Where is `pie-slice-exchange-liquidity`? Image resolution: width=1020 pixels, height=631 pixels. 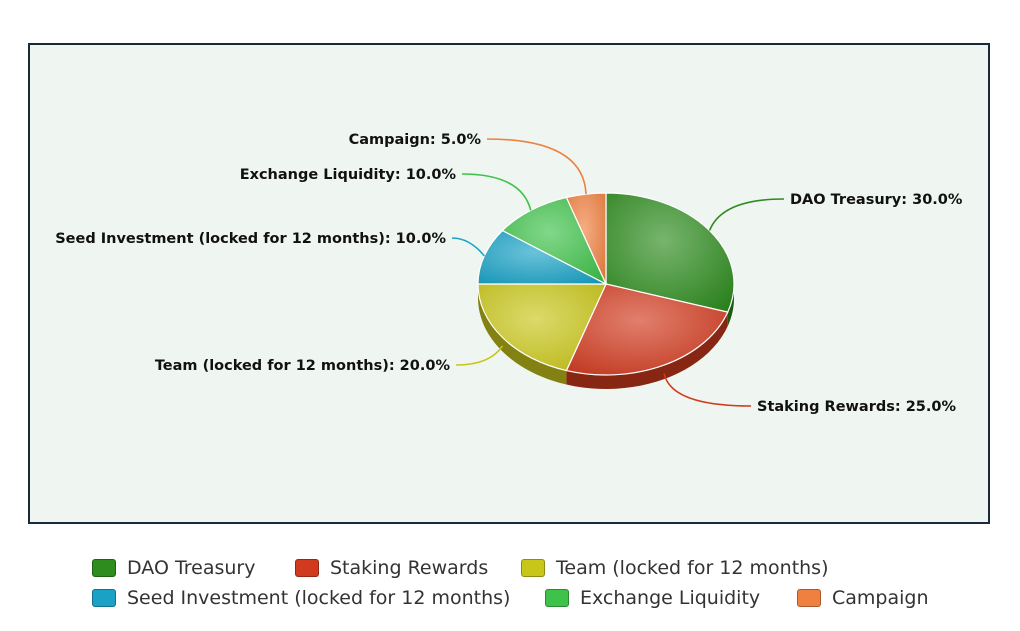 pie-slice-exchange-liquidity is located at coordinates (554, 241).